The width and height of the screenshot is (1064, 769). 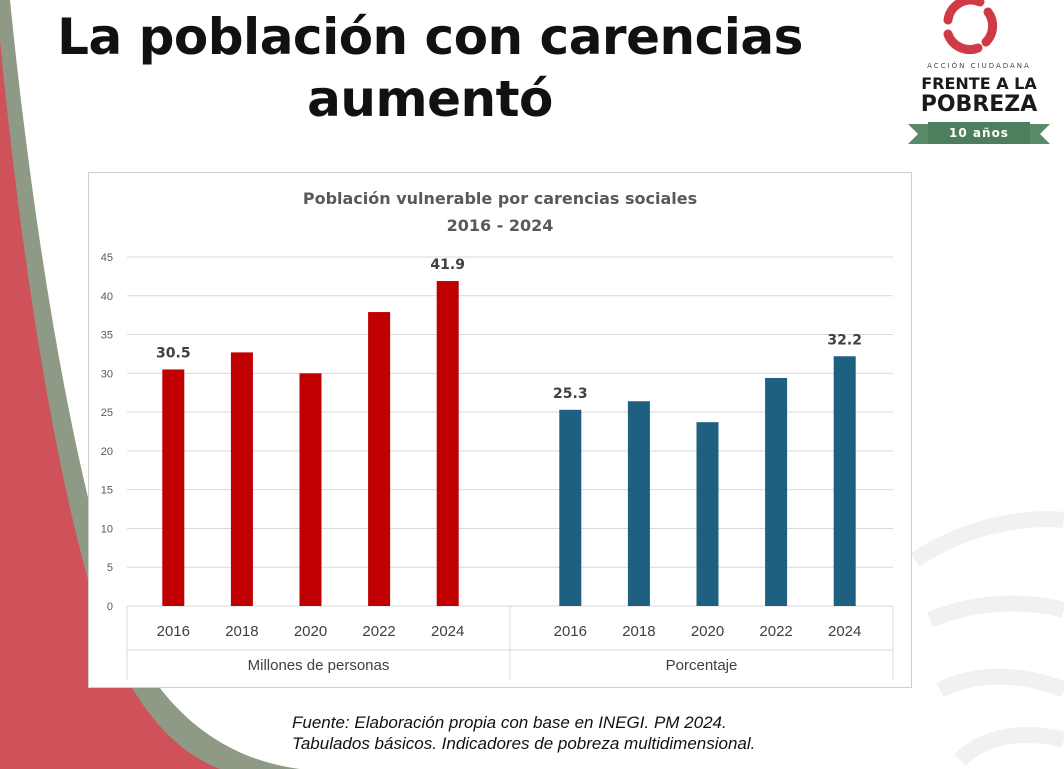 I want to click on y-tick-label: 0, so click(x=110, y=607).